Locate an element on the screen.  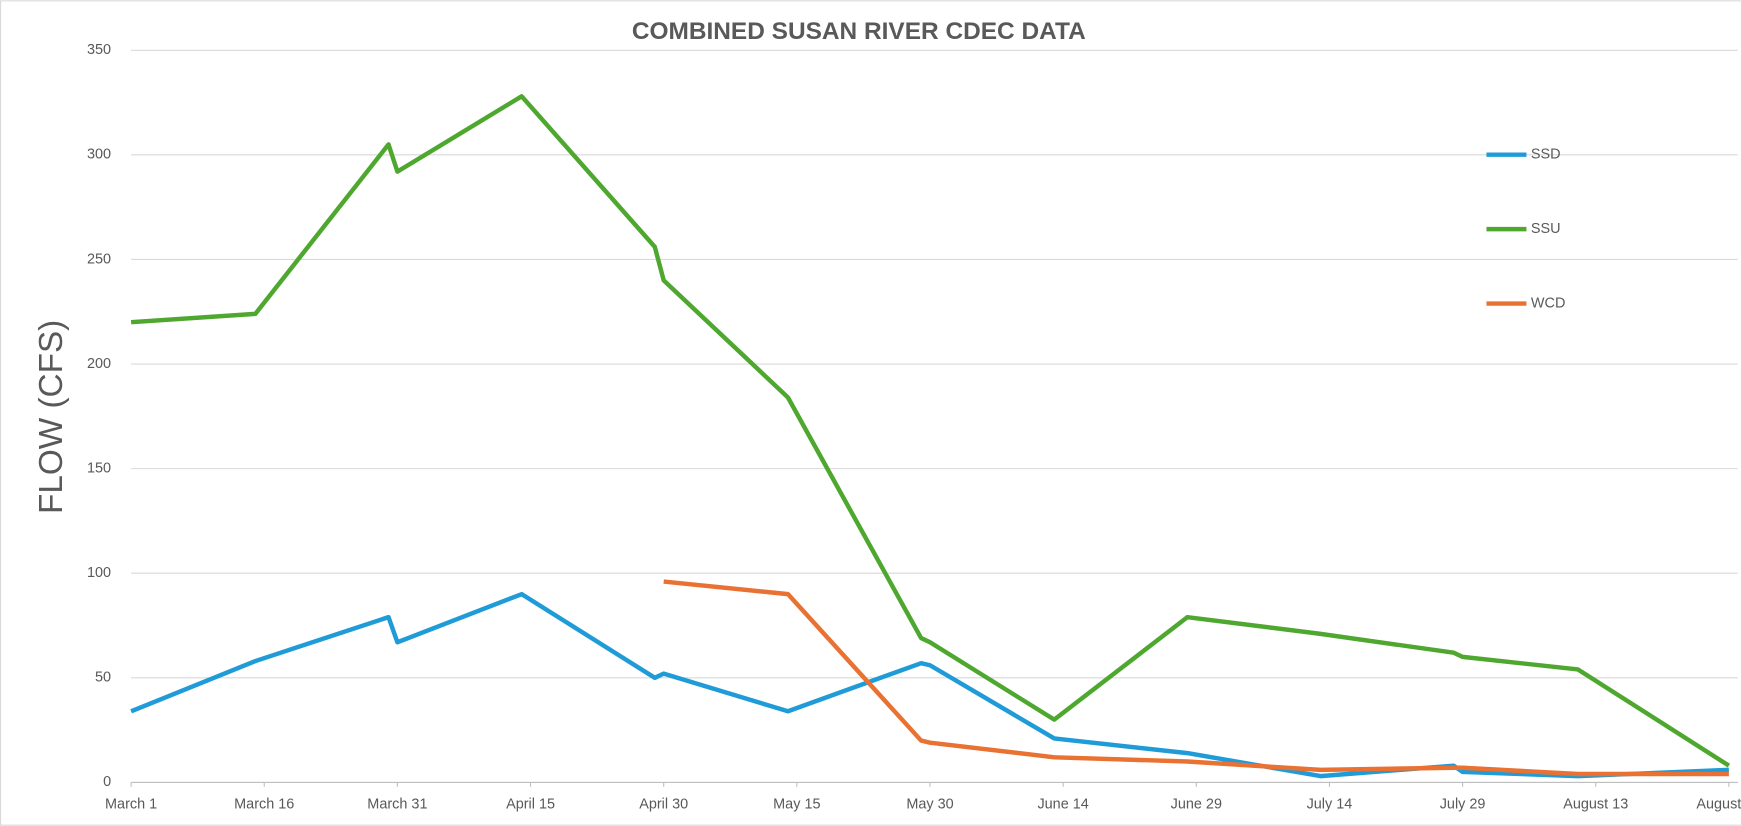
x-tick-label: April 15 is located at coordinates (530, 804).